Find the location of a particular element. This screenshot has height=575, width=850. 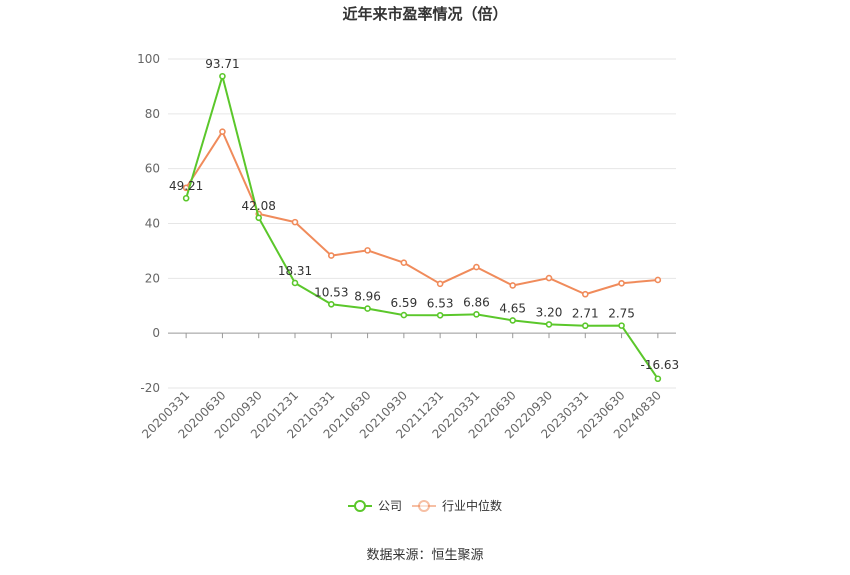

data-label: 6.59 is located at coordinates (403, 303).